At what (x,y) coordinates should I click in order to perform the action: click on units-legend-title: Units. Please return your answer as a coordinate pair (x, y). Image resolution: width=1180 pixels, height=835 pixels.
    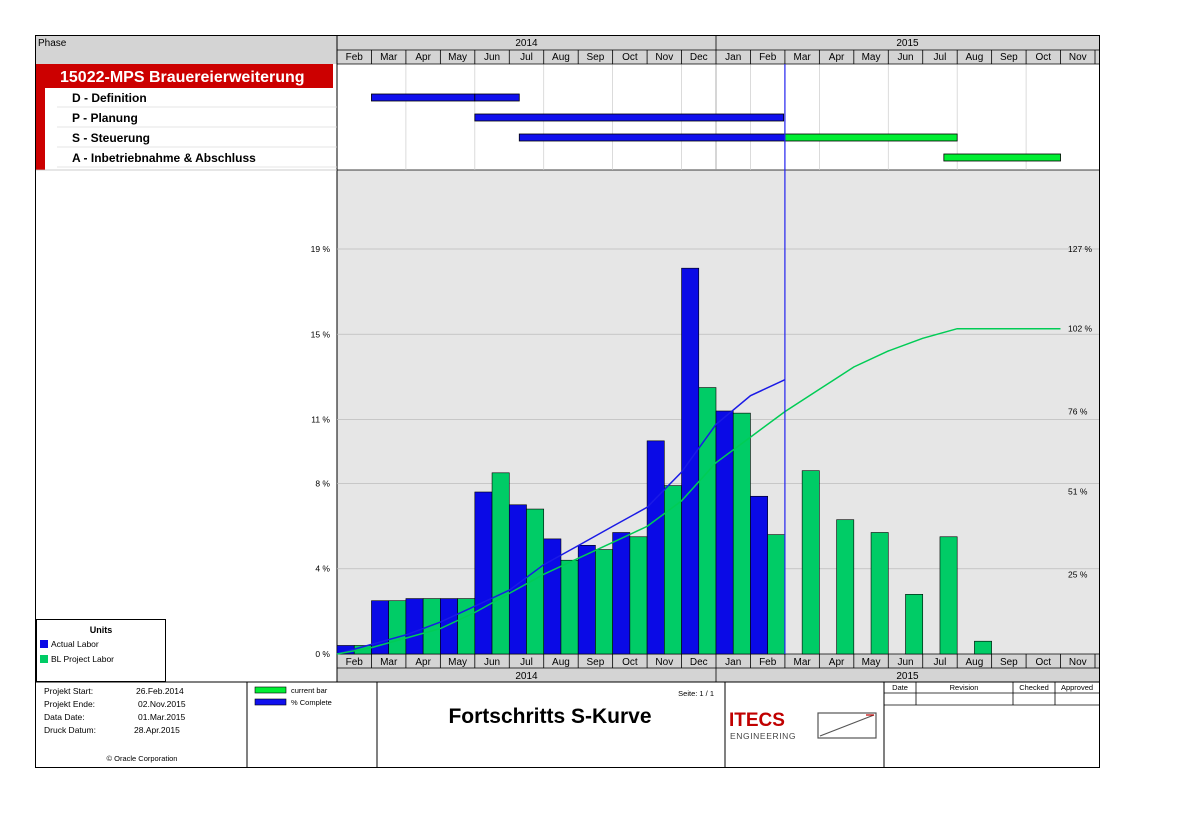
    Looking at the image, I should click on (101, 630).